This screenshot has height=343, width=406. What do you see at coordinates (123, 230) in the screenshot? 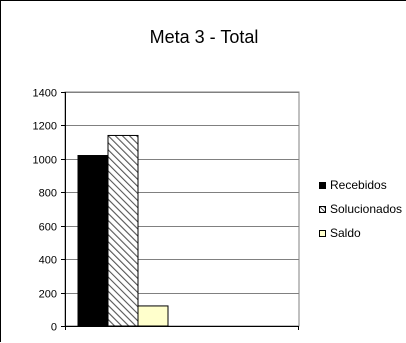
I see `bar-solucionados` at bounding box center [123, 230].